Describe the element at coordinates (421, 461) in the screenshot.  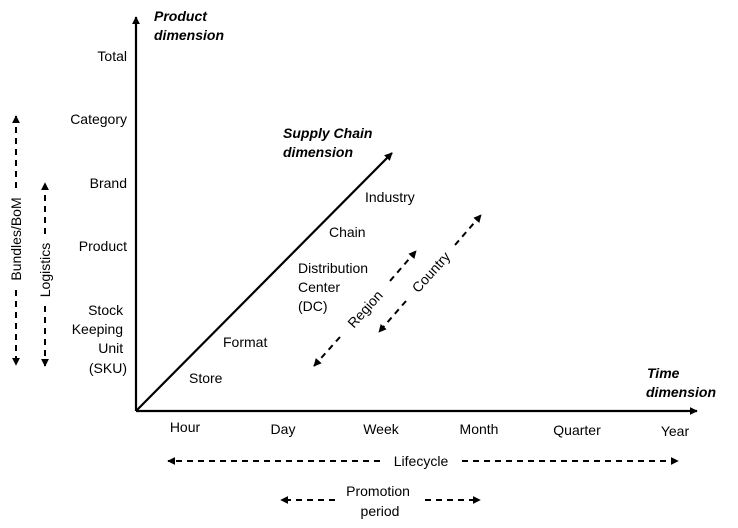
I see `lifecycle-label: Lifecycle` at that location.